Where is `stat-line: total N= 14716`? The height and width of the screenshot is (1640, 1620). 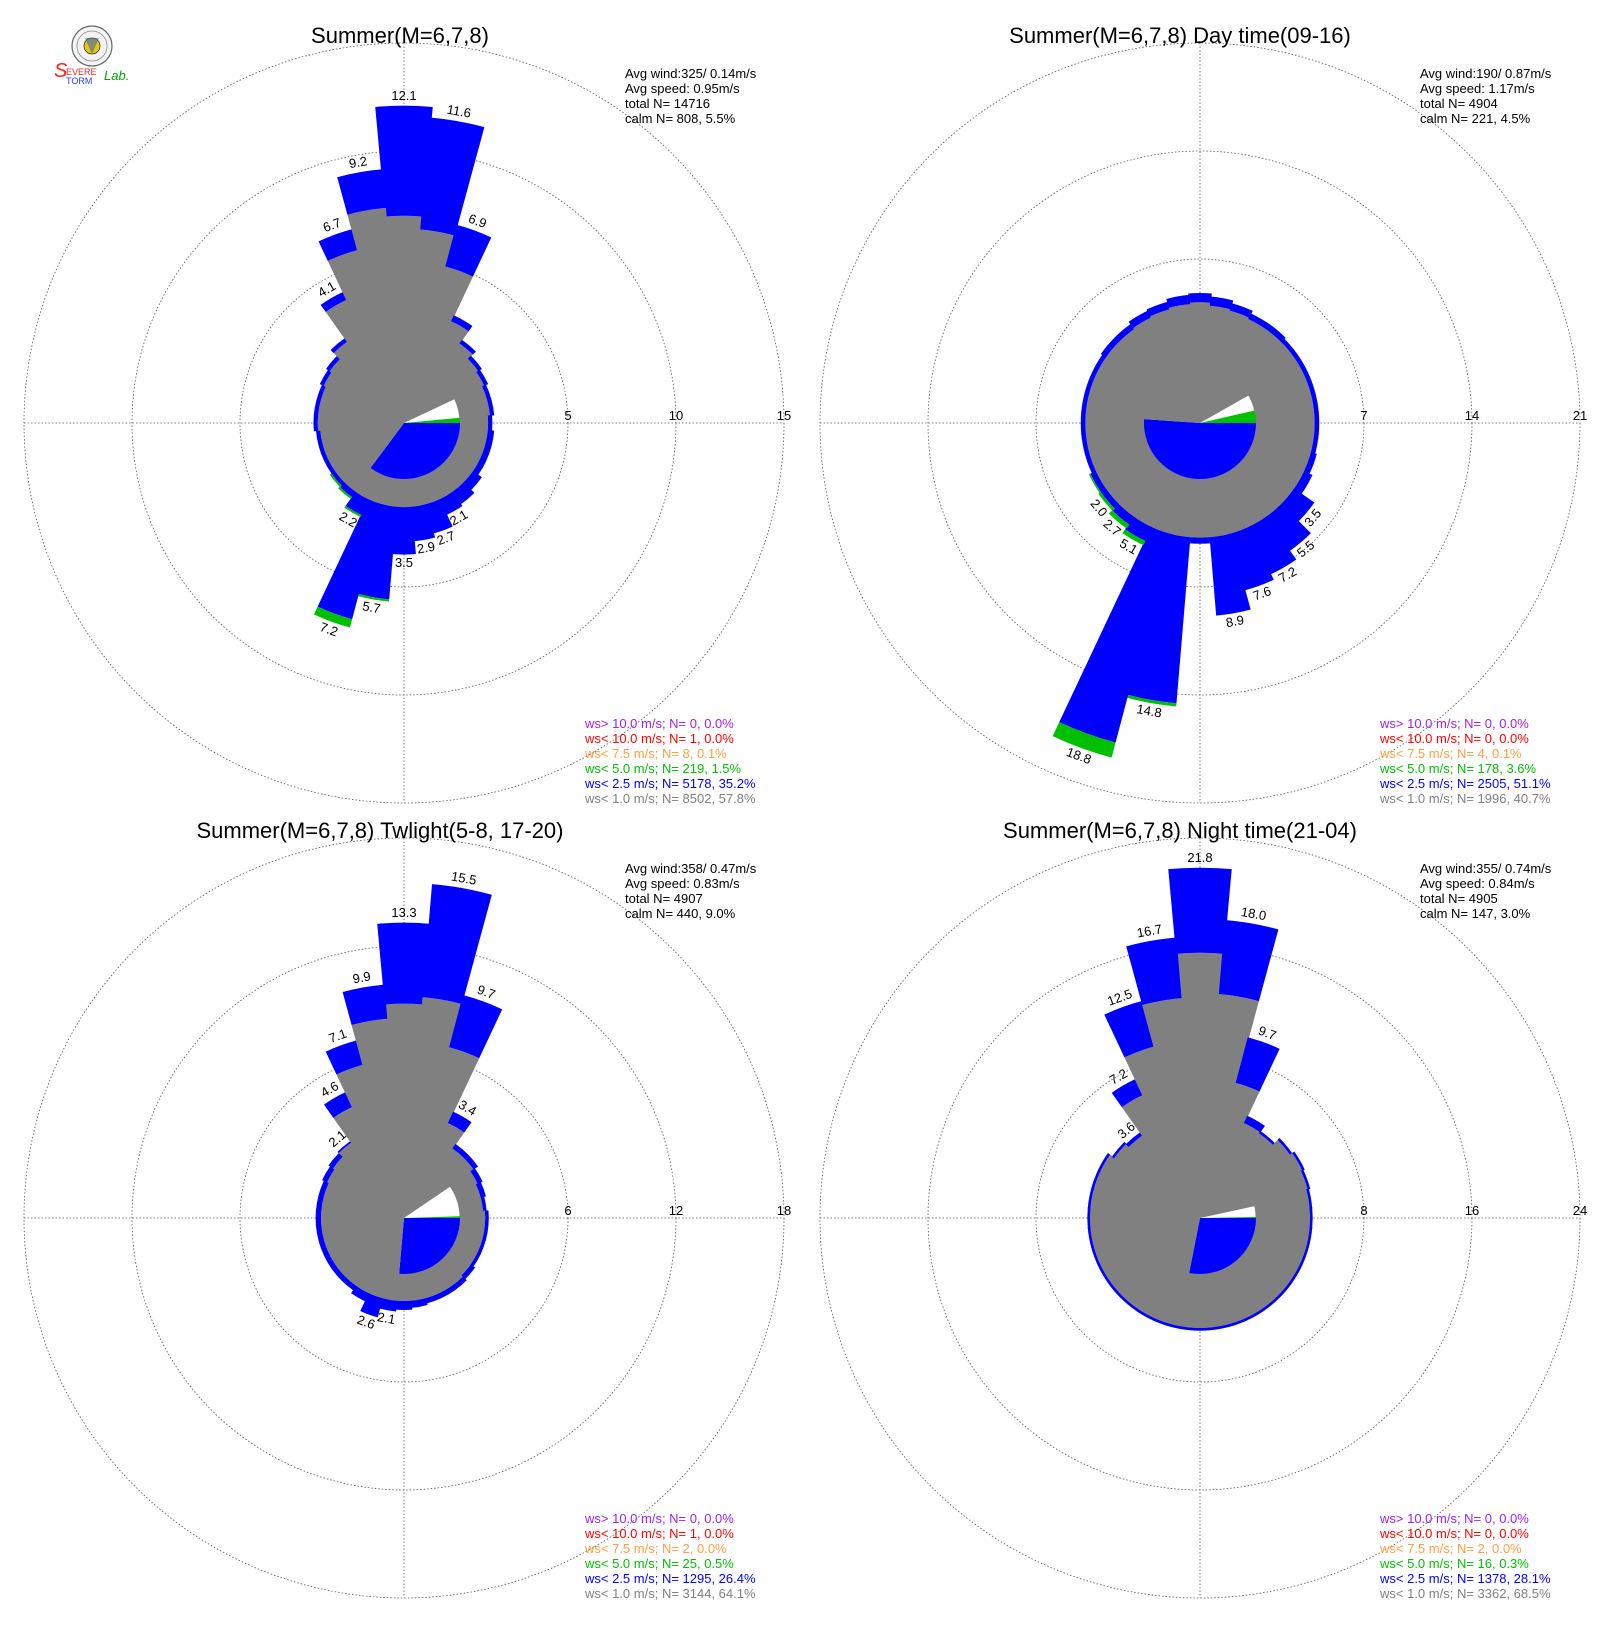
stat-line: total N= 14716 is located at coordinates (667, 103).